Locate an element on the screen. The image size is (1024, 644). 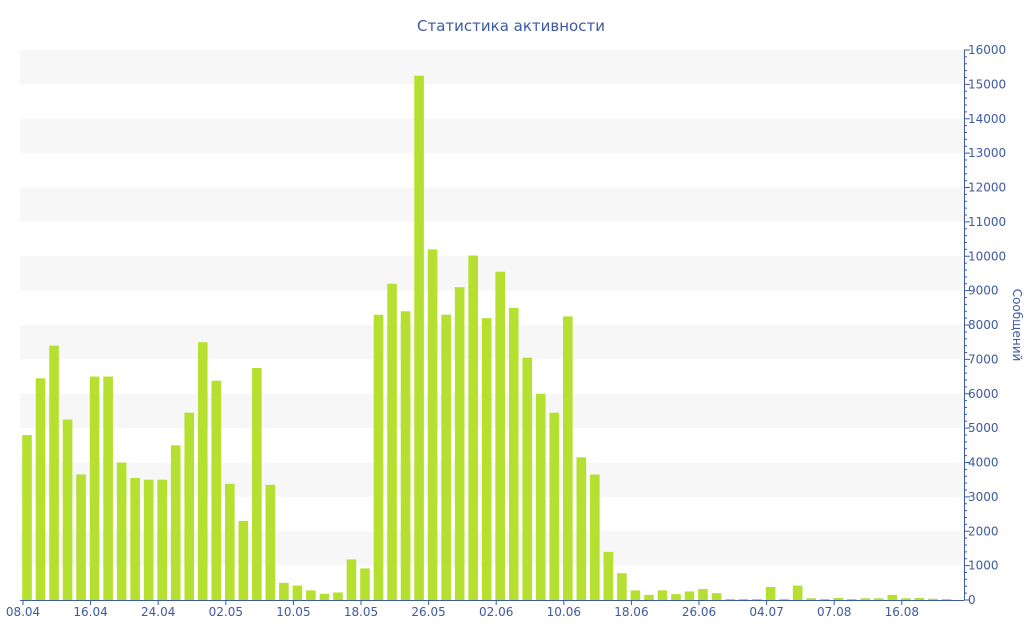
x-tick-label: 04.07 is located at coordinates (766, 612).